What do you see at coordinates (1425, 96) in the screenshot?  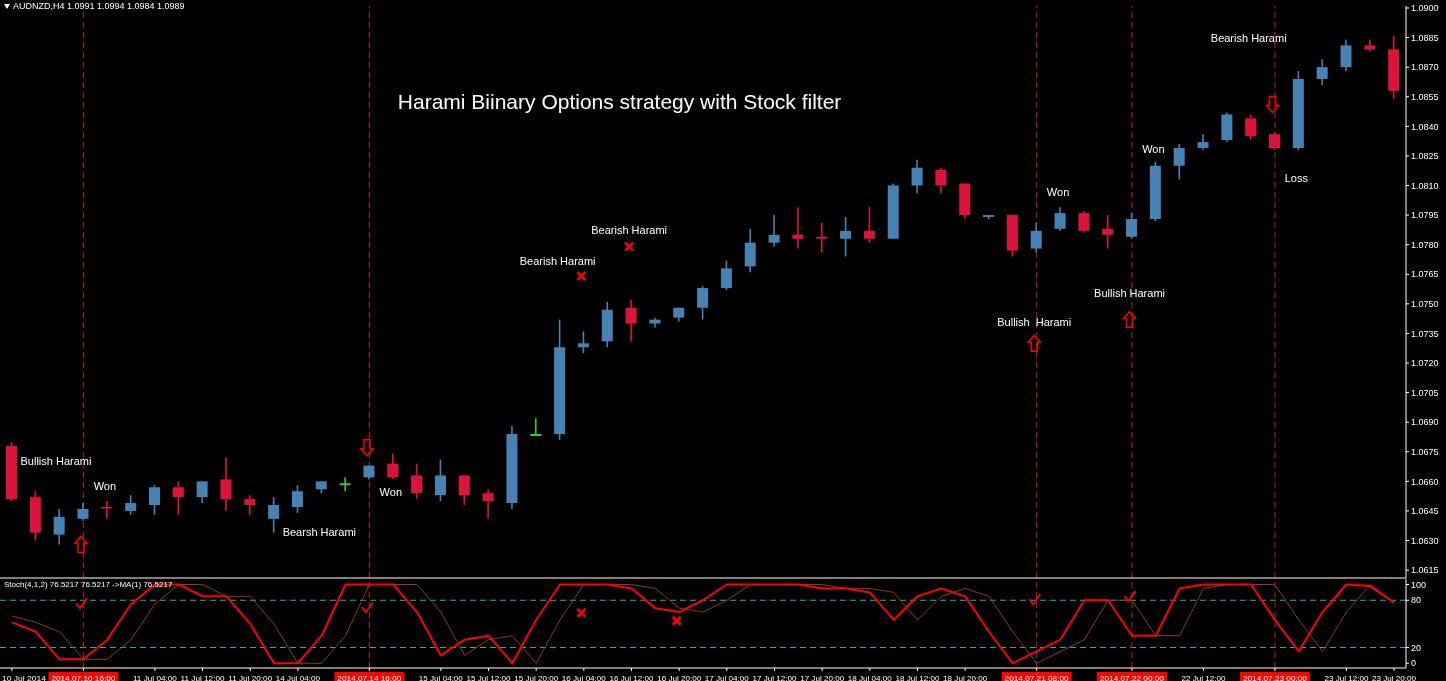 I see `y-tick-label: 1.0855` at bounding box center [1425, 96].